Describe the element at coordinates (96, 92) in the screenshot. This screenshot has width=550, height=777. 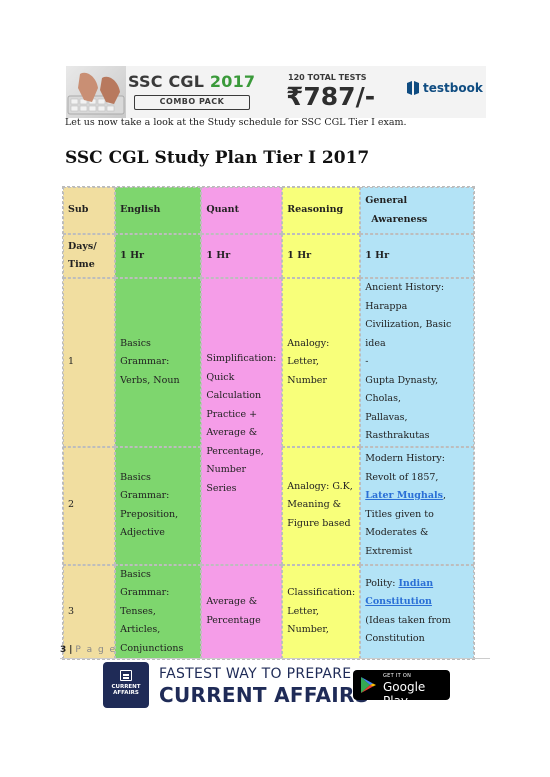
I see `keyboard-hands-image` at that location.